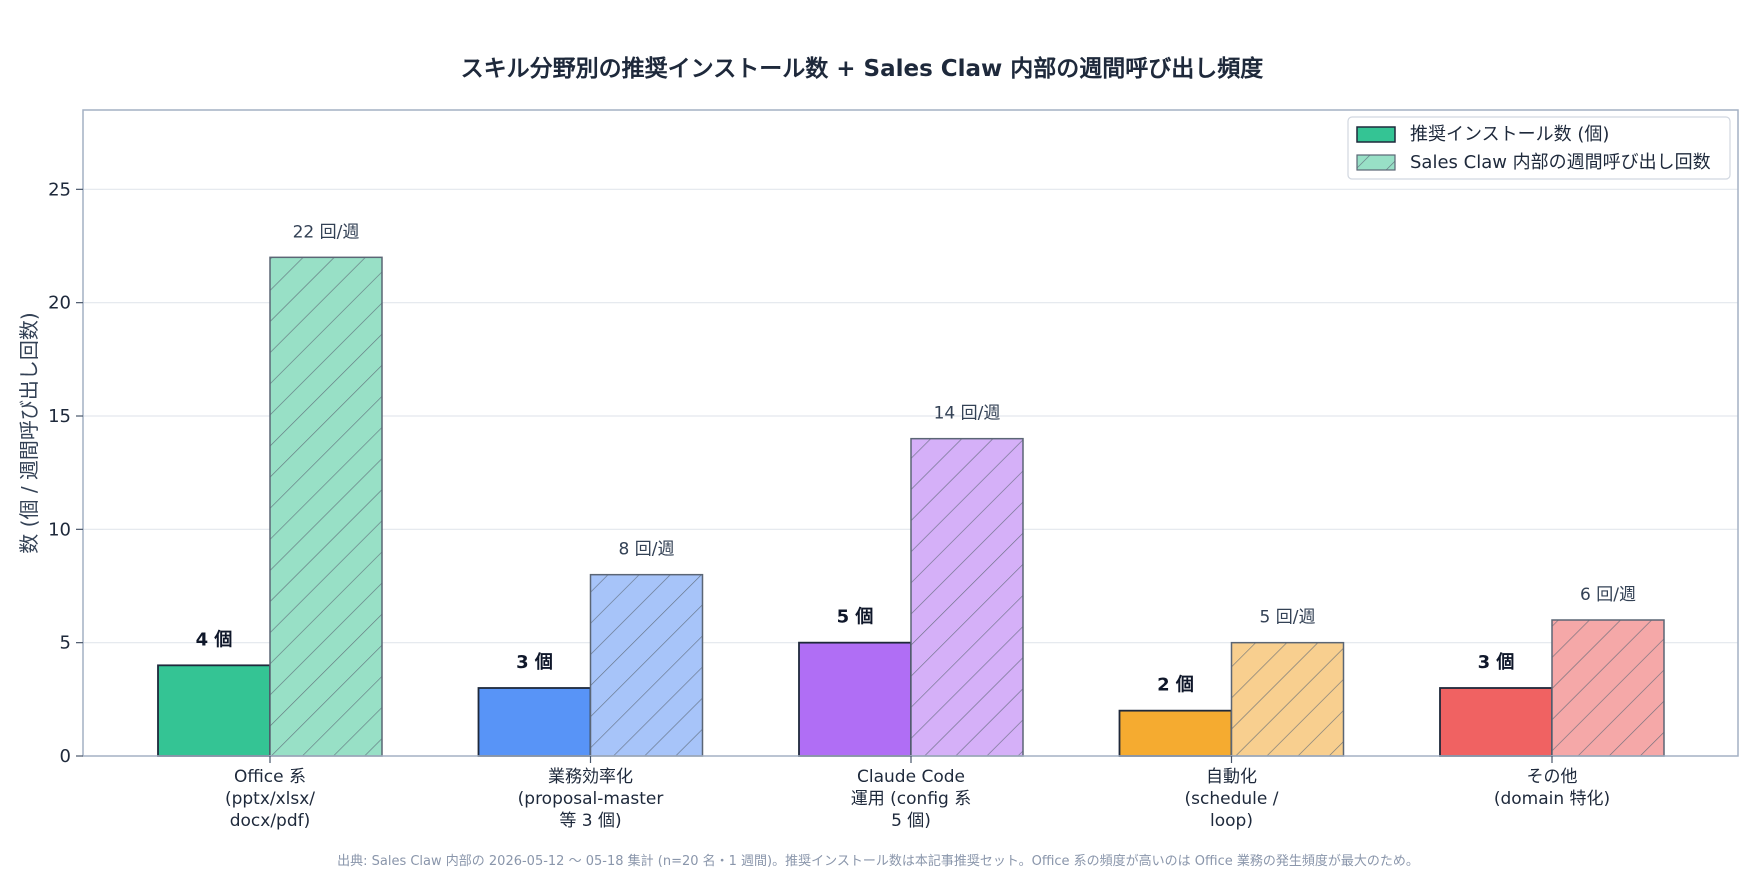  What do you see at coordinates (855, 617) in the screenshot?
I see `data-label-install: 5 個` at bounding box center [855, 617].